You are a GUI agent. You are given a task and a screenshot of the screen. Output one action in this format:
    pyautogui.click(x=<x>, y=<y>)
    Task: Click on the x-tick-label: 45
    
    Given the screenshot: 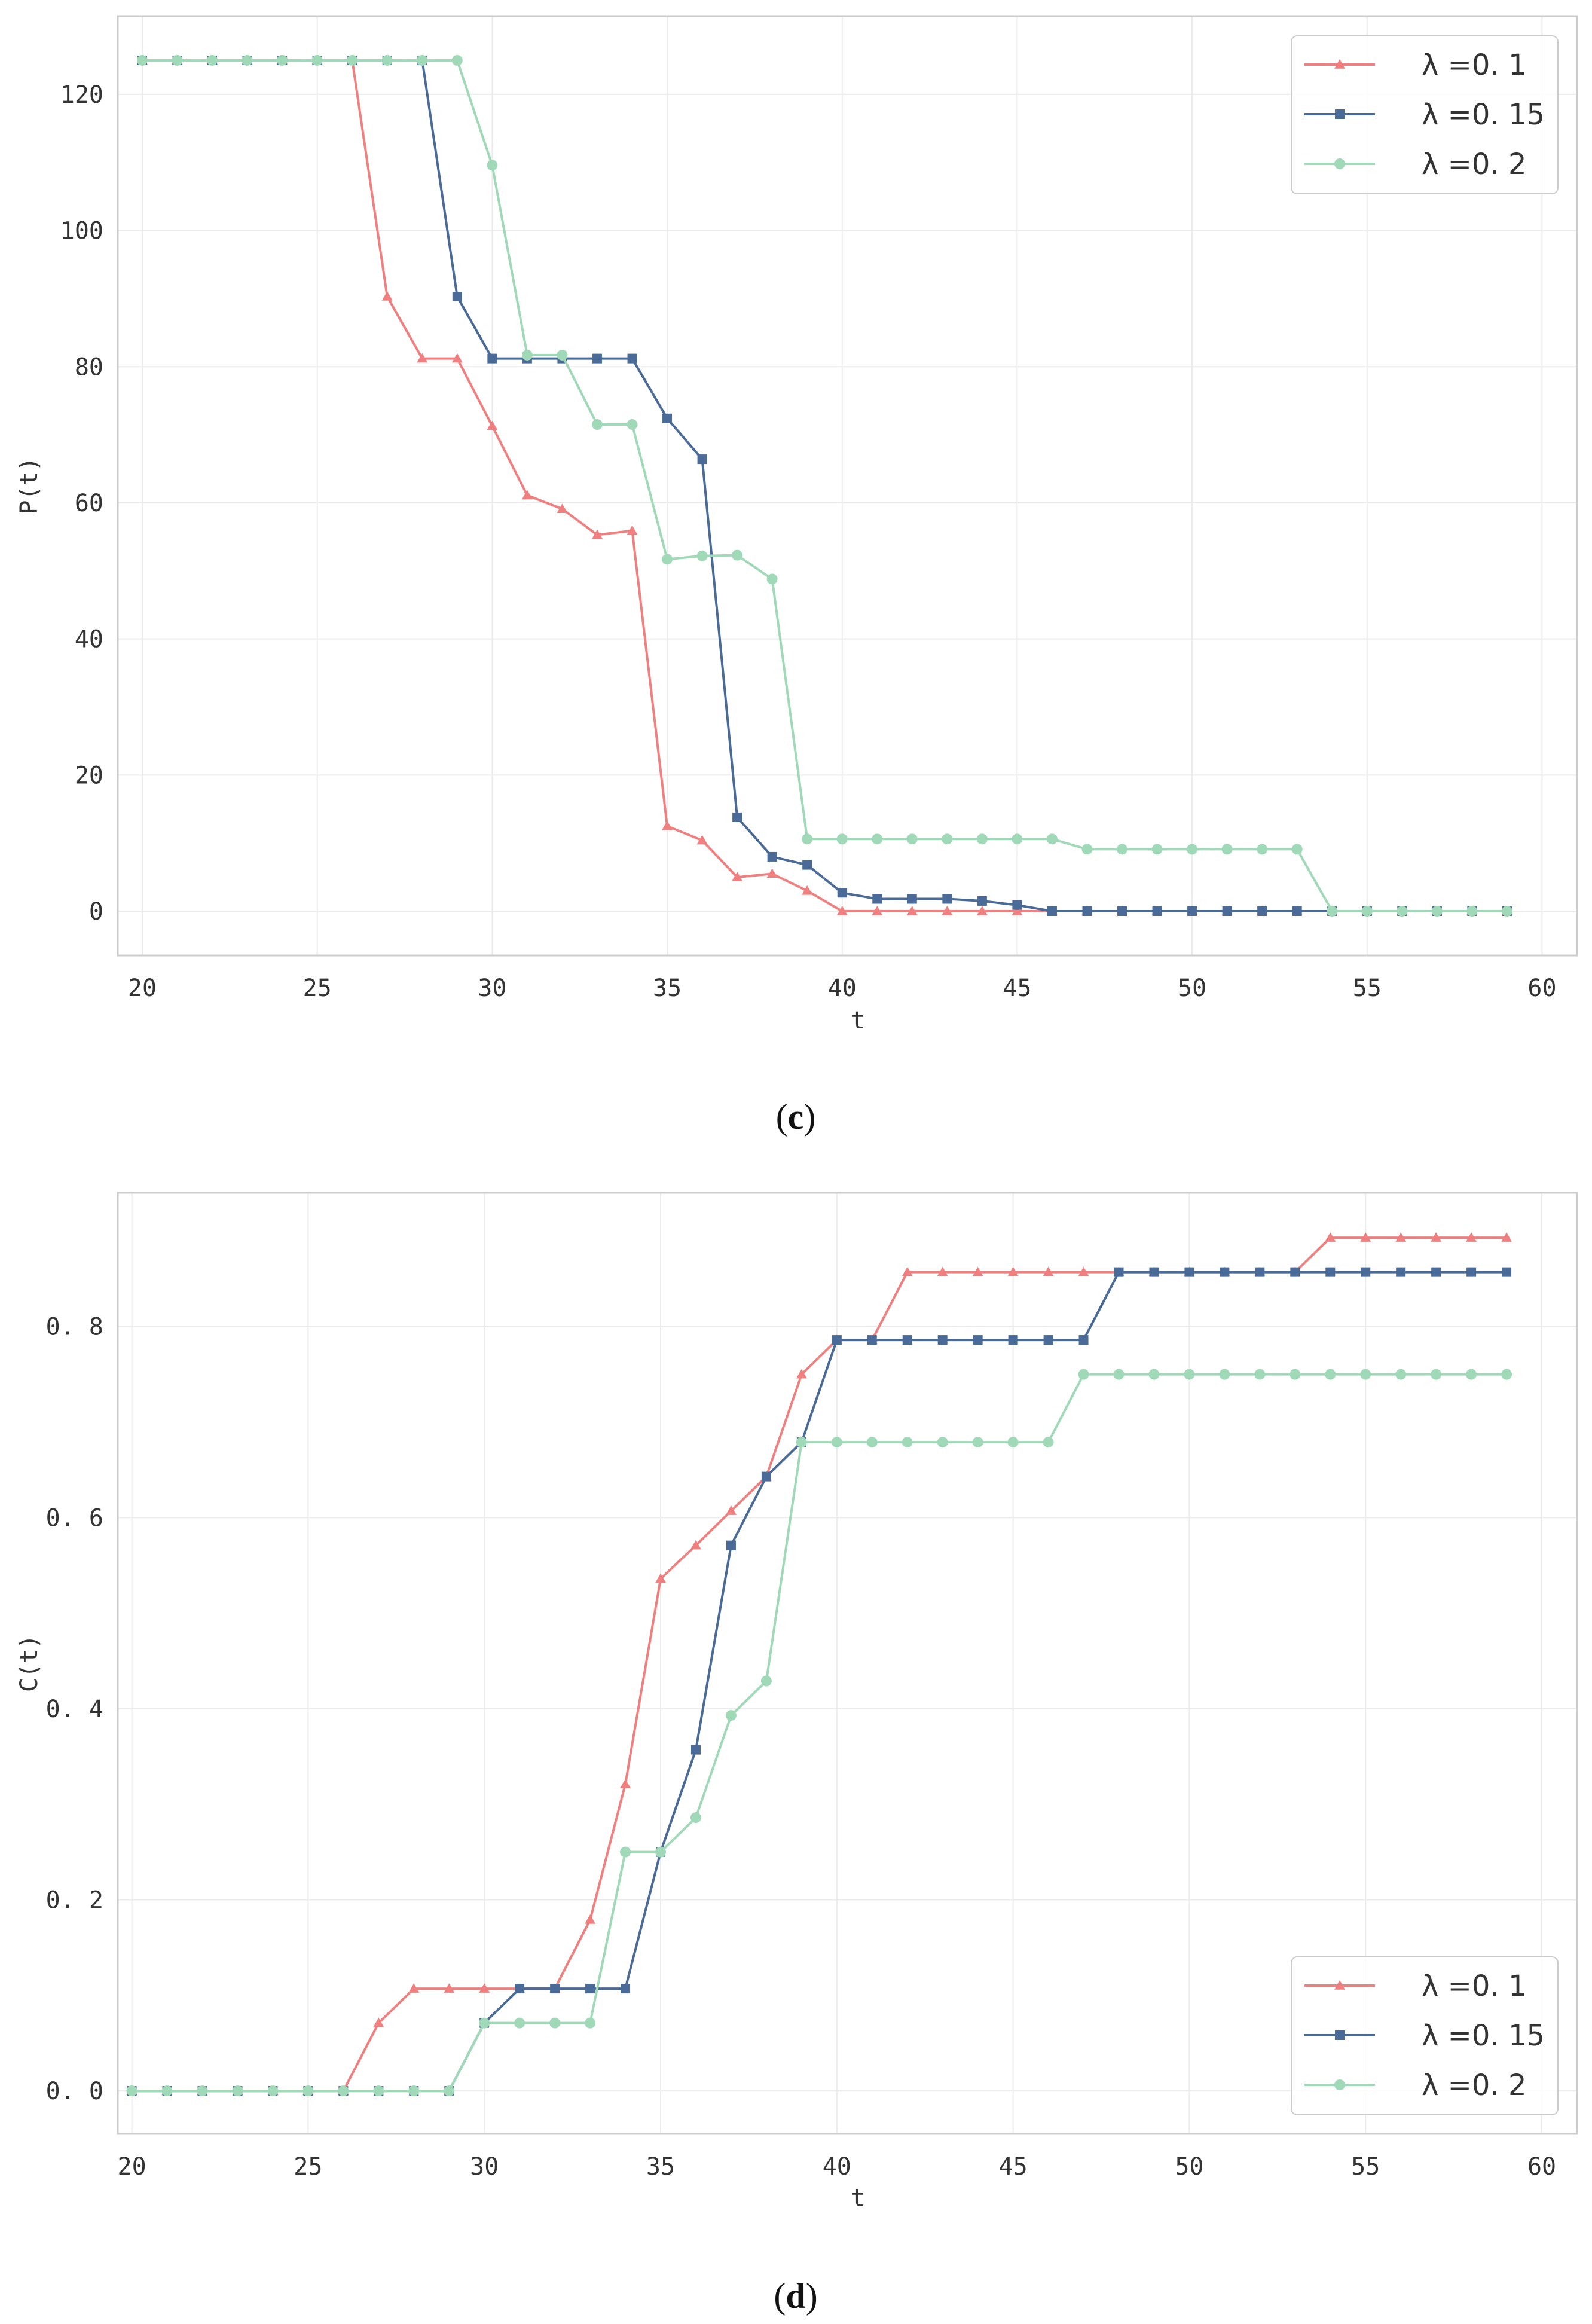 What is the action you would take?
    pyautogui.click(x=1017, y=988)
    